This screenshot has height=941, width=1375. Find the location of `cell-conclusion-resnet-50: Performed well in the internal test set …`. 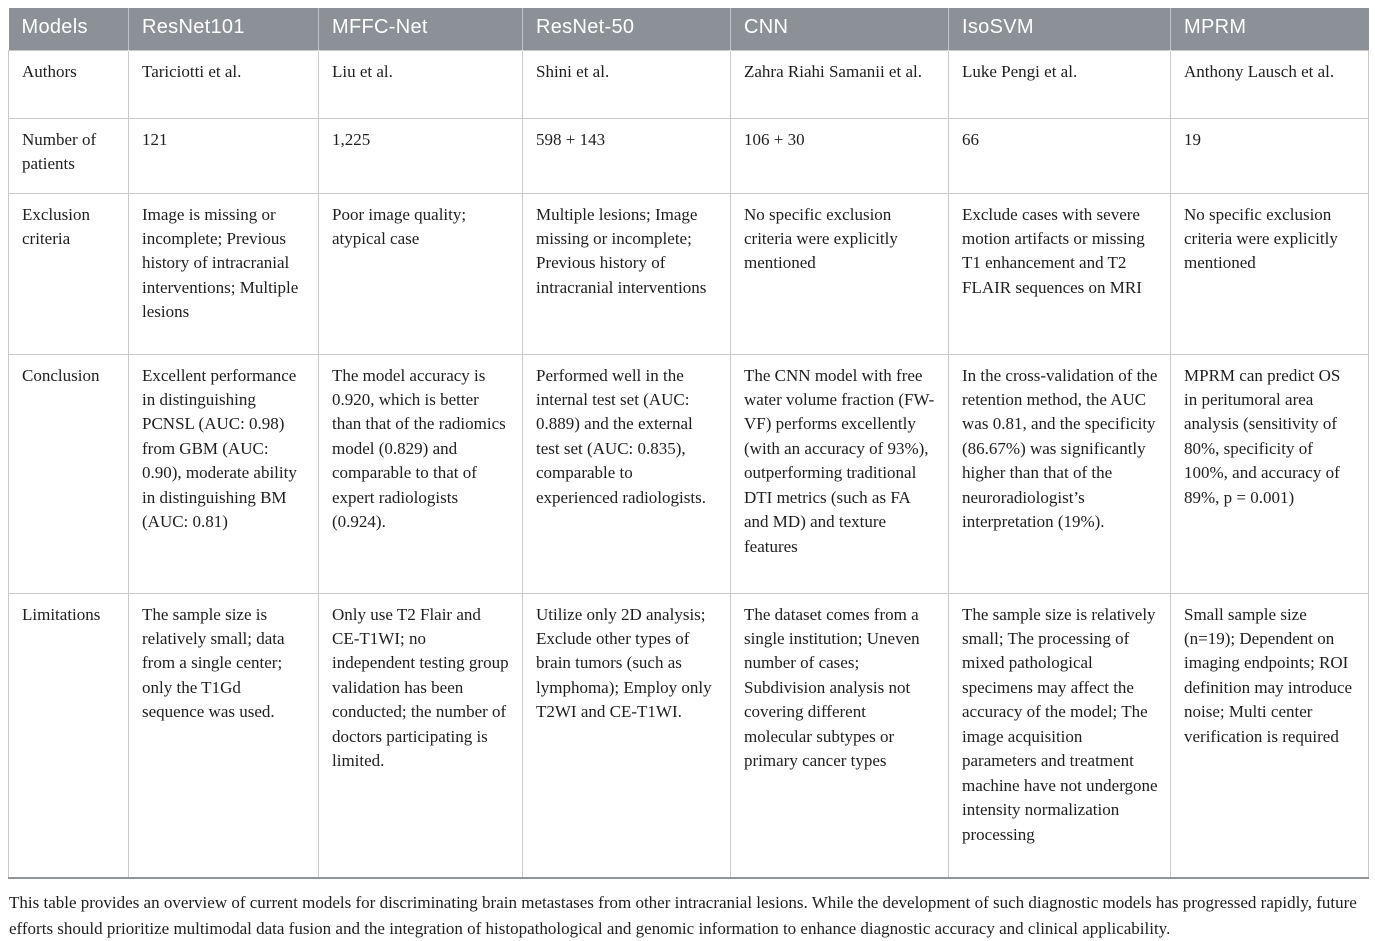

cell-conclusion-resnet-50: Performed well in the internal test set … is located at coordinates (626, 473).